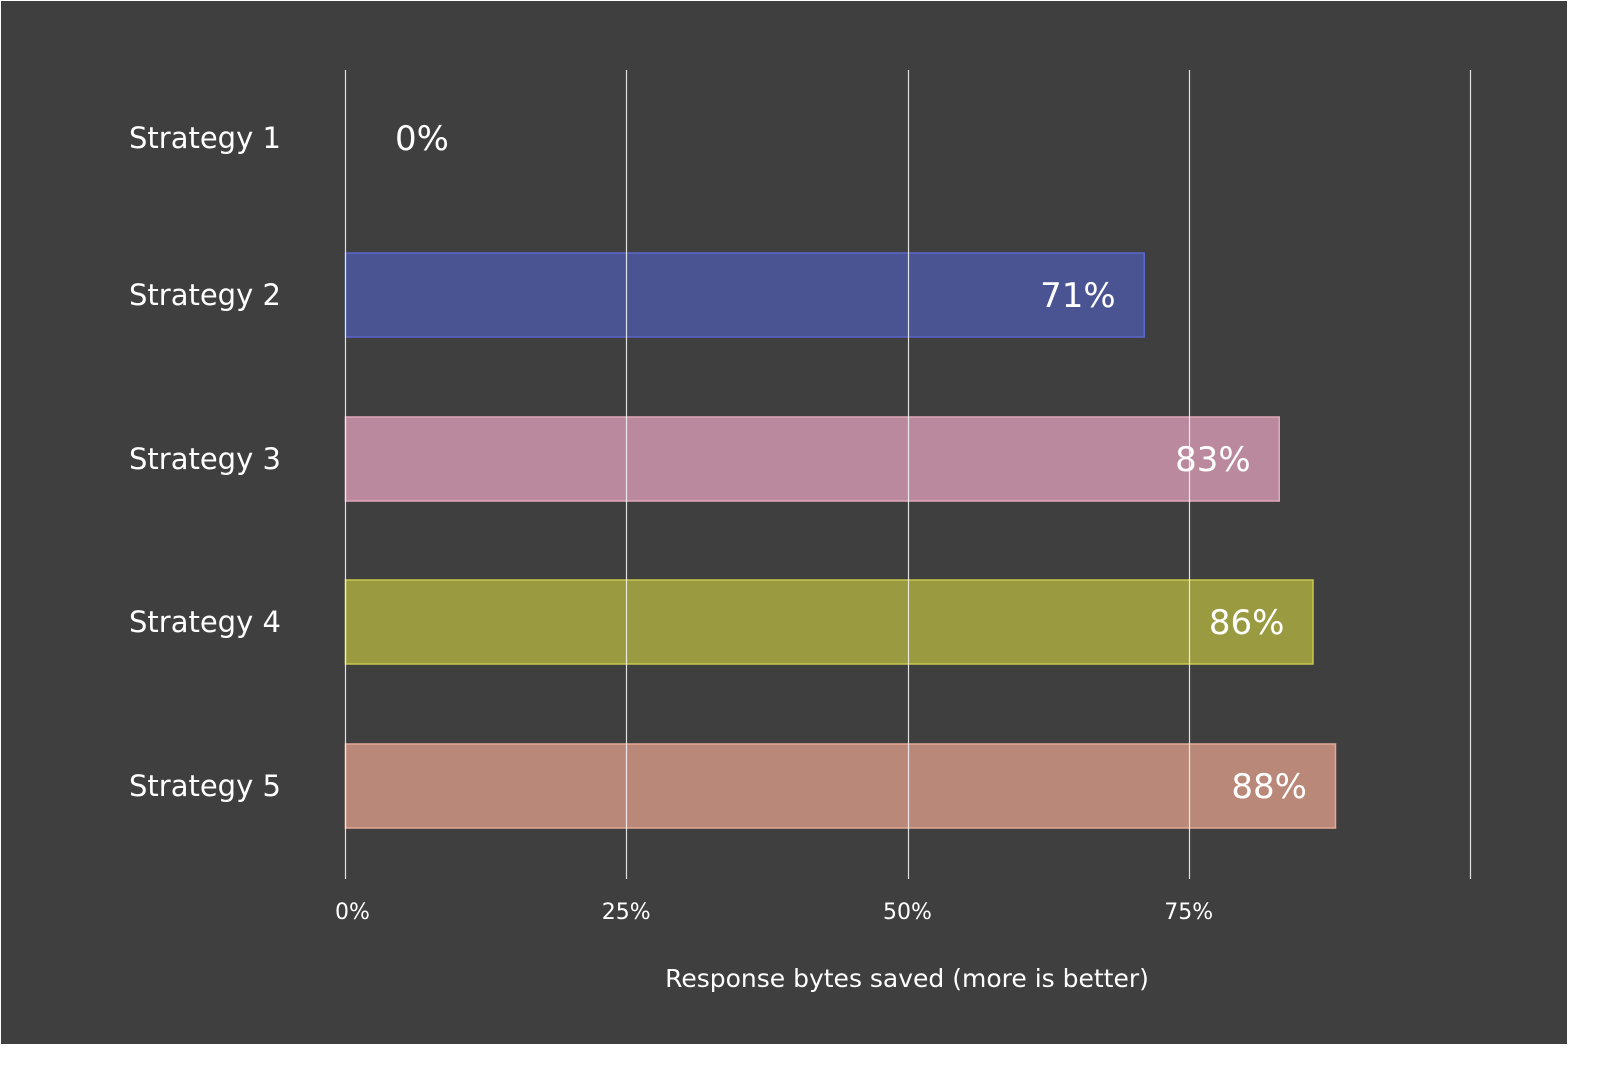 This screenshot has width=1600, height=1067. I want to click on category-label-strategy-1: Strategy 1, so click(205, 138).